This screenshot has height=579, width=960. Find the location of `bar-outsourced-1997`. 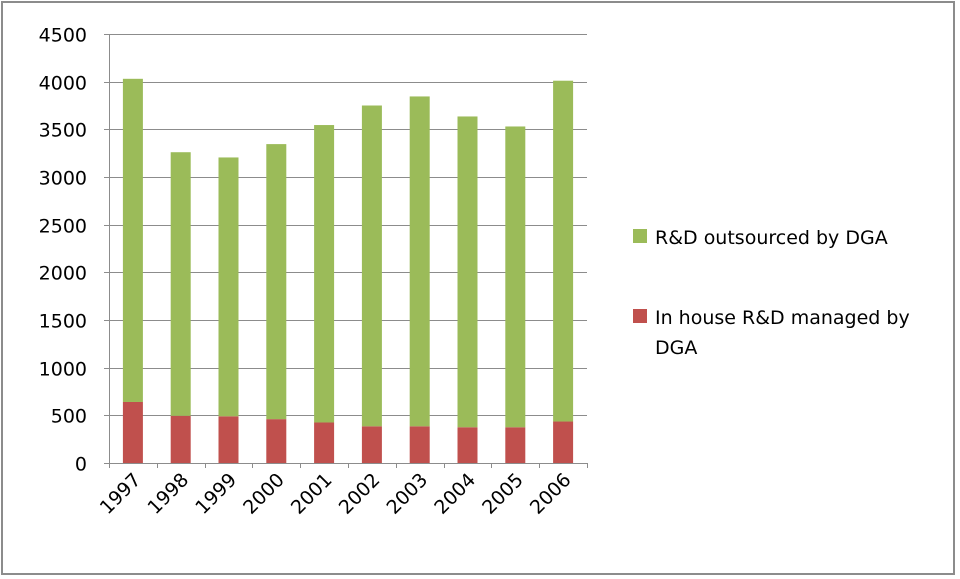

bar-outsourced-1997 is located at coordinates (132, 240).